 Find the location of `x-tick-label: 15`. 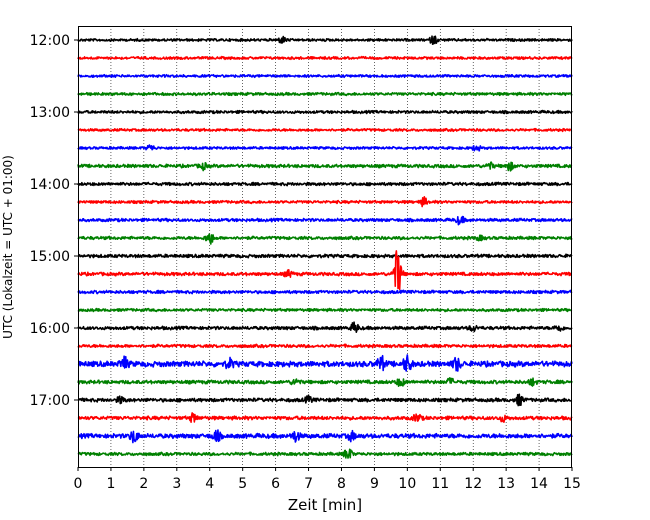

x-tick-label: 15 is located at coordinates (572, 484).